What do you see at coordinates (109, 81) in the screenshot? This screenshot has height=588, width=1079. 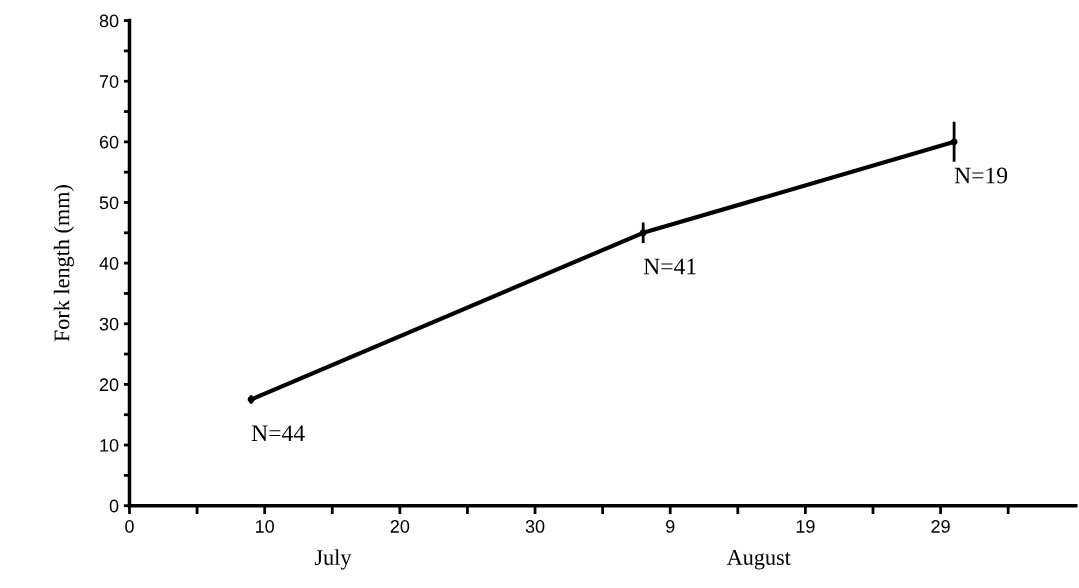 I see `y-tick-label: 70` at bounding box center [109, 81].